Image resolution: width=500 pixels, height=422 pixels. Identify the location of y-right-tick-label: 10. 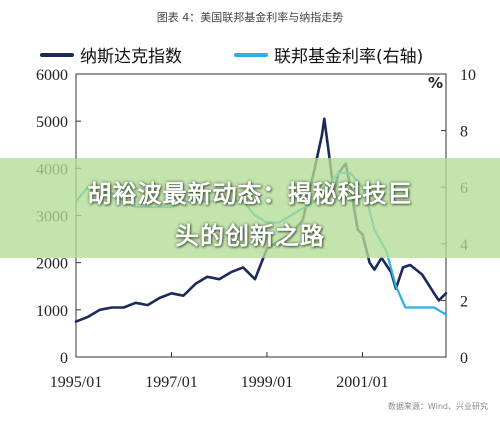
(468, 75).